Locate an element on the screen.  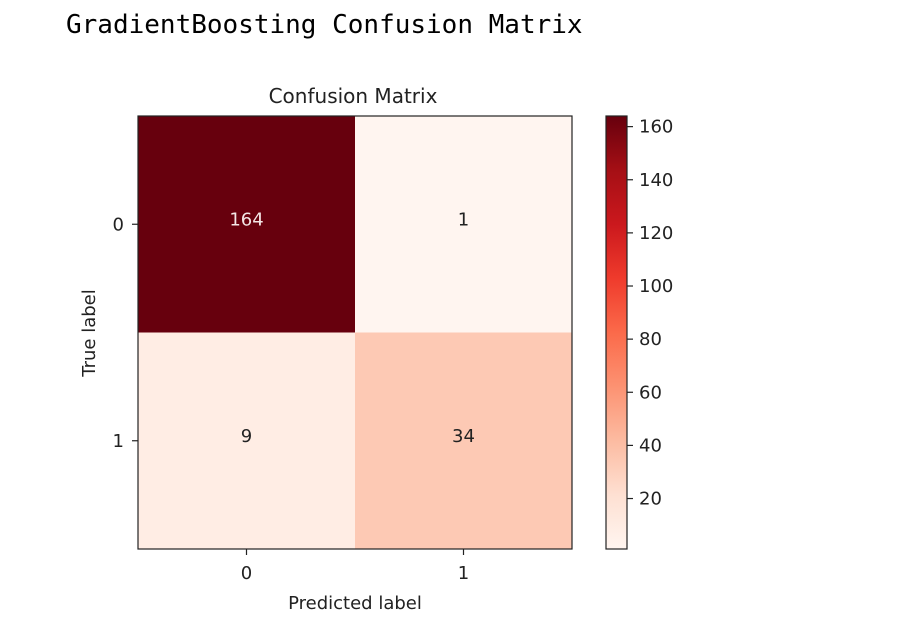
colorbar is located at coordinates (616, 332).